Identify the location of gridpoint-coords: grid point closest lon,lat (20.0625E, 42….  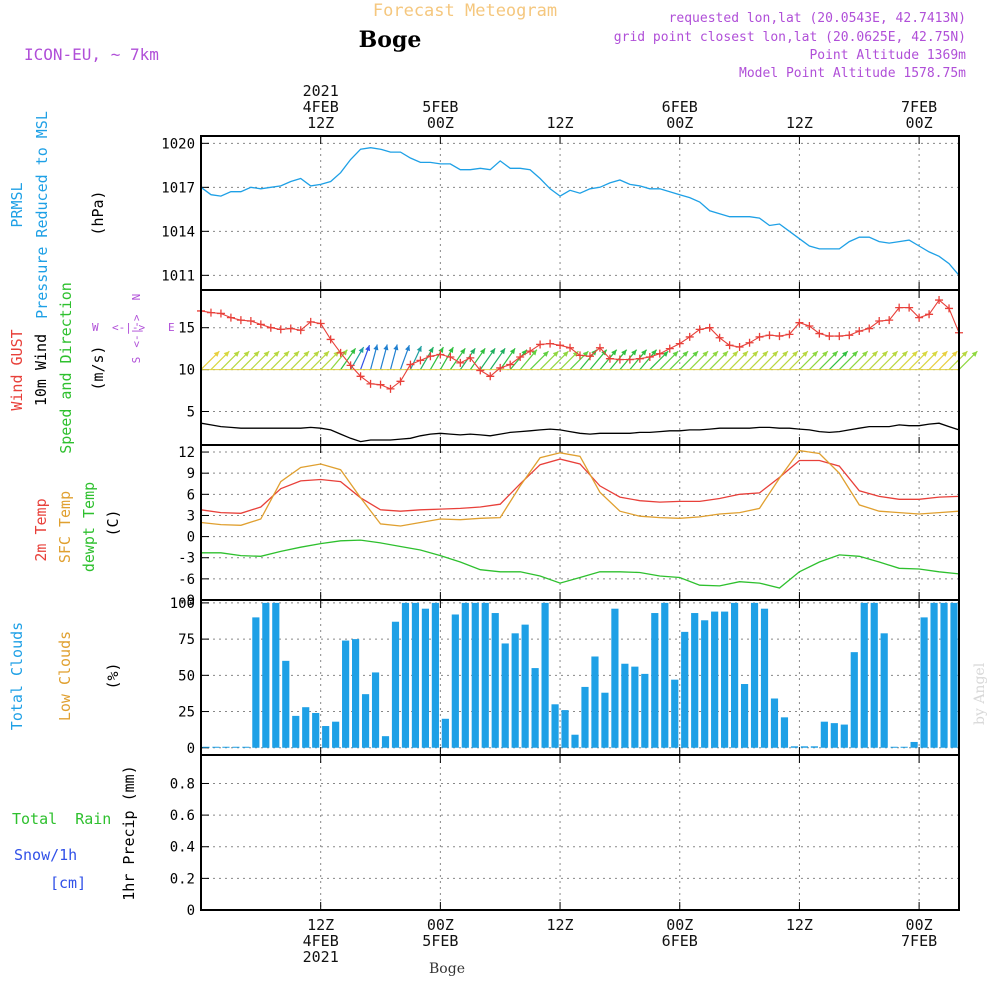
(790, 37).